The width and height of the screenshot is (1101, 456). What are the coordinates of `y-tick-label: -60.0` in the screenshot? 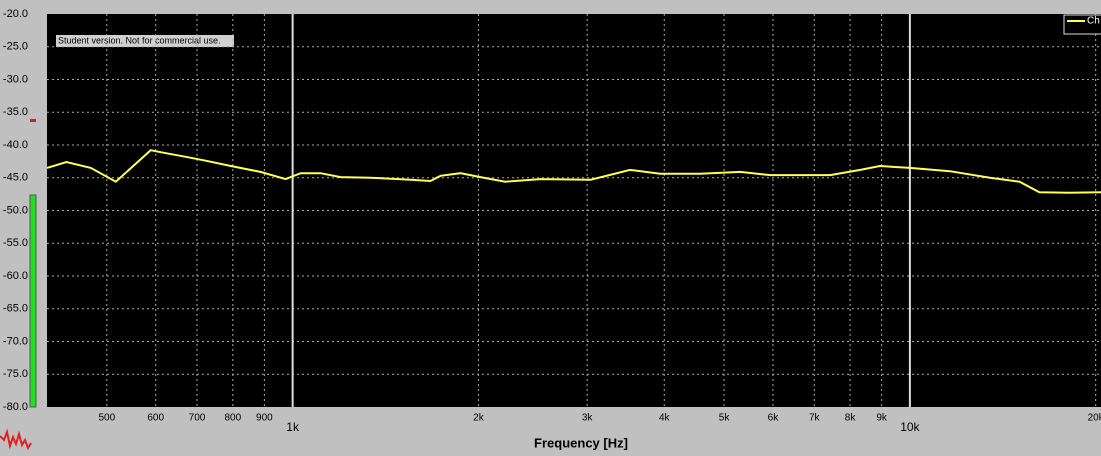 It's located at (15, 276).